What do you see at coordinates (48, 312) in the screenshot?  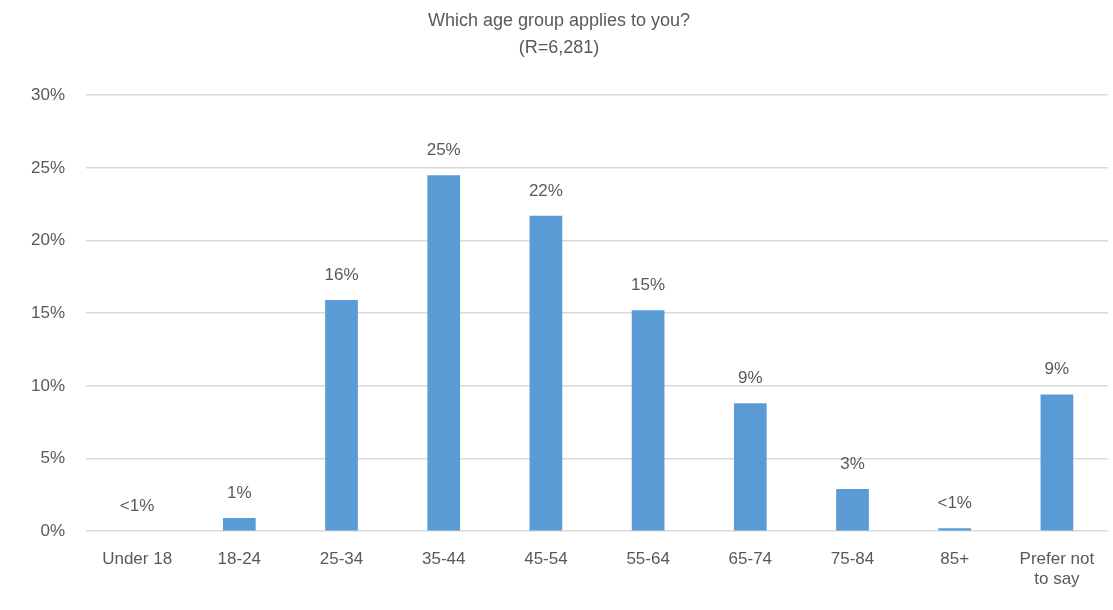 I see `y-tick-label: 15%` at bounding box center [48, 312].